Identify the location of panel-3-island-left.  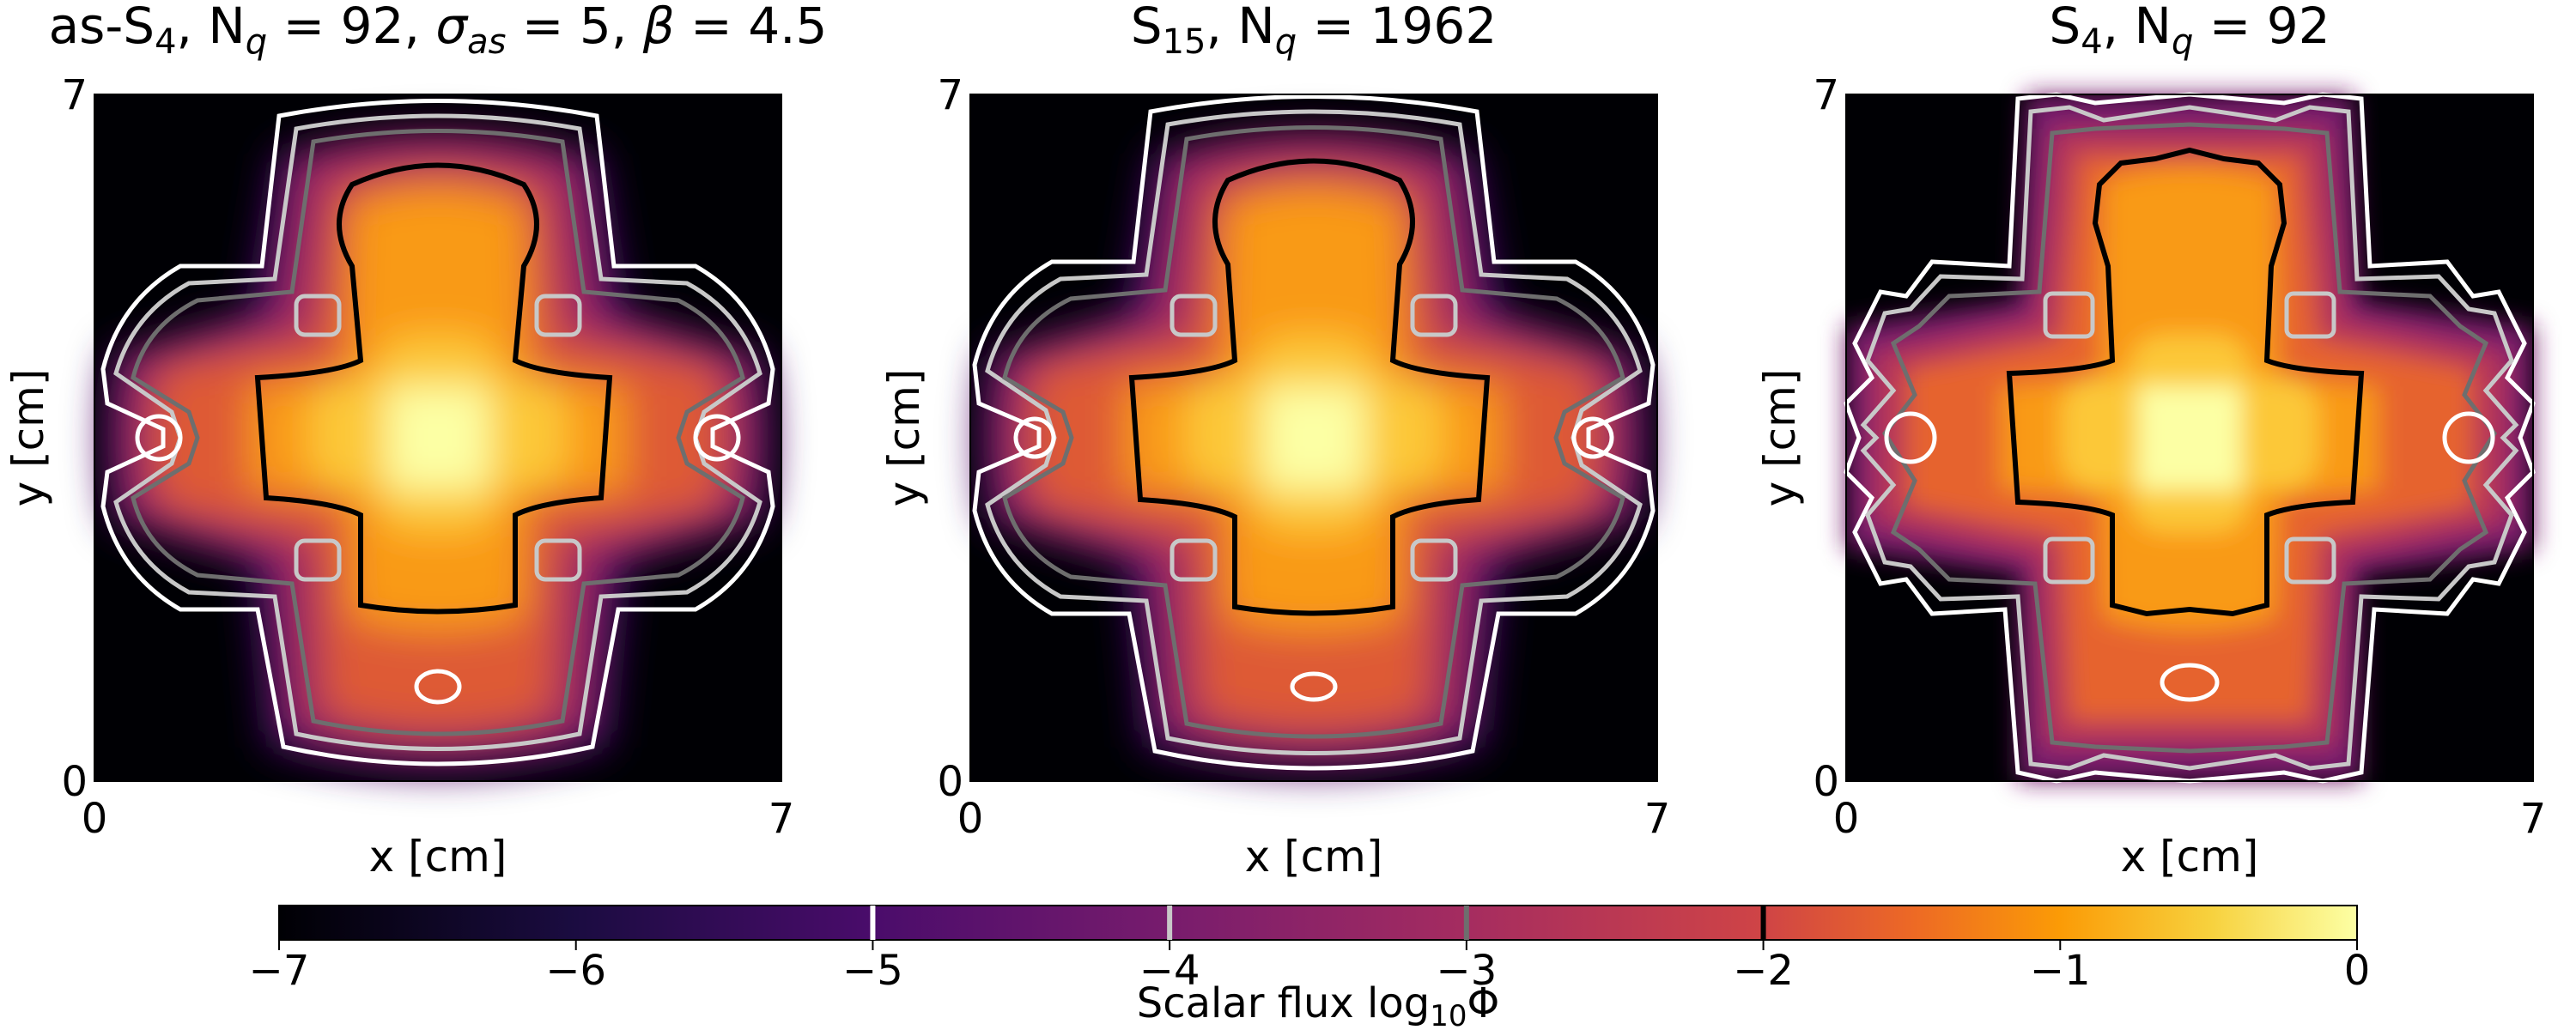
(1910, 437).